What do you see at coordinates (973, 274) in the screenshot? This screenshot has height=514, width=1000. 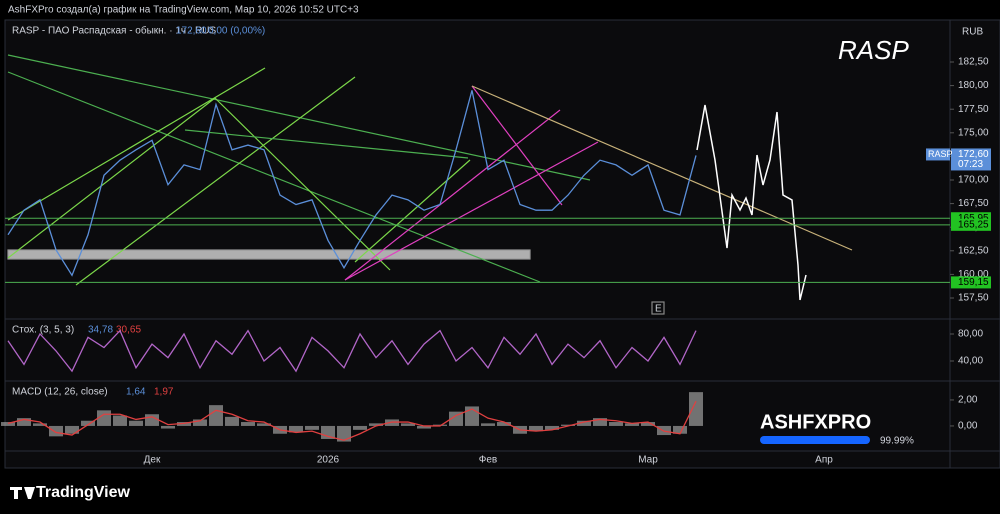 I see `y-tick-label: 160,00` at bounding box center [973, 274].